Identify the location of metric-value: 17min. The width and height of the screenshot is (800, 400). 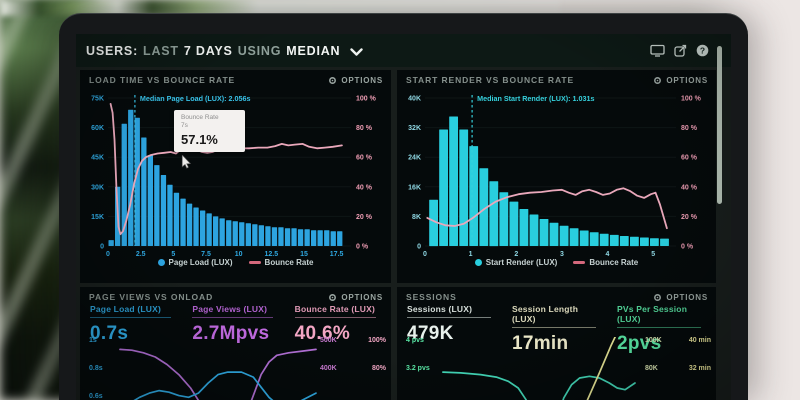
(540, 343).